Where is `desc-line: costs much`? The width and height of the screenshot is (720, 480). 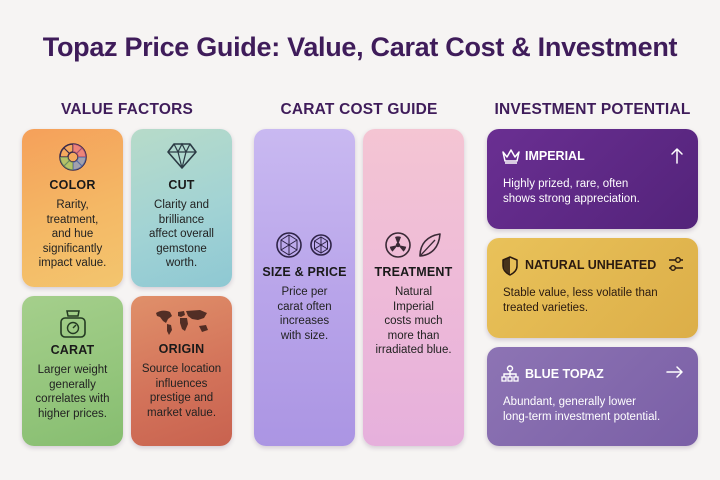
desc-line: costs much is located at coordinates (413, 321).